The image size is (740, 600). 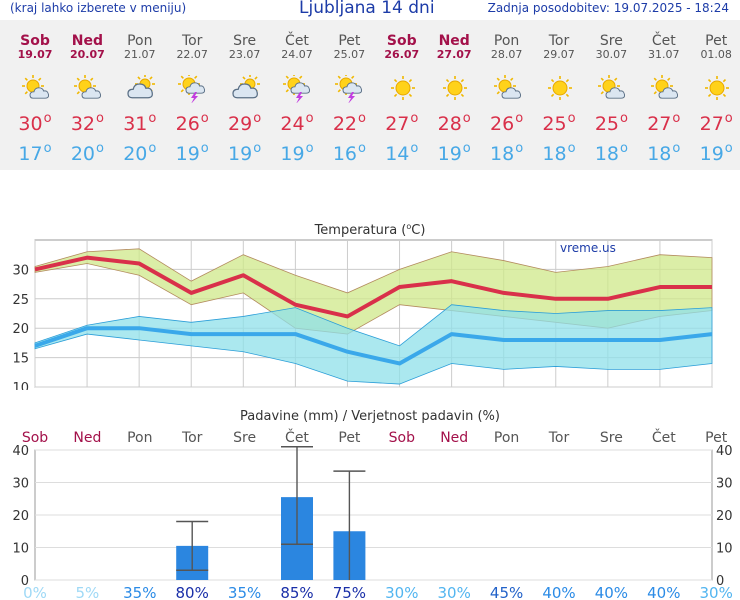 I want to click on day-date: 31.07, so click(x=664, y=54).